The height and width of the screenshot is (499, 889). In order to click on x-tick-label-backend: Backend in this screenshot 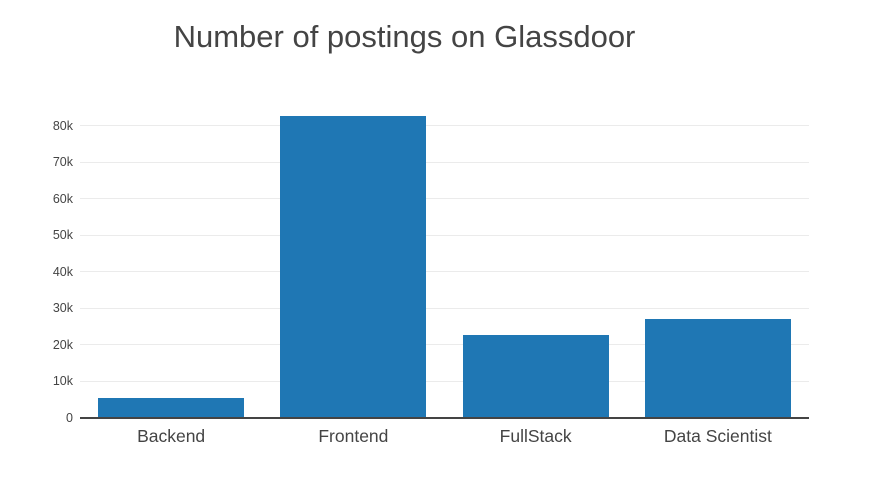, I will do `click(171, 436)`.